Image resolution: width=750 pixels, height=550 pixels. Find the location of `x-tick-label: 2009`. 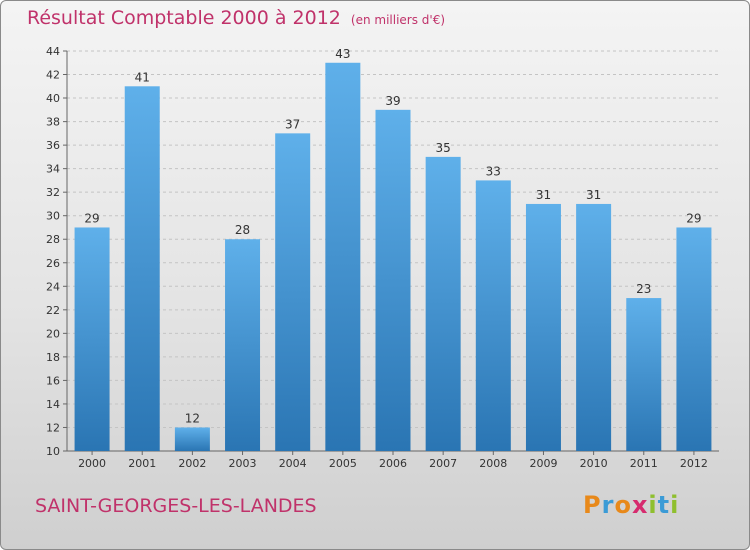

x-tick-label: 2009 is located at coordinates (543, 463).